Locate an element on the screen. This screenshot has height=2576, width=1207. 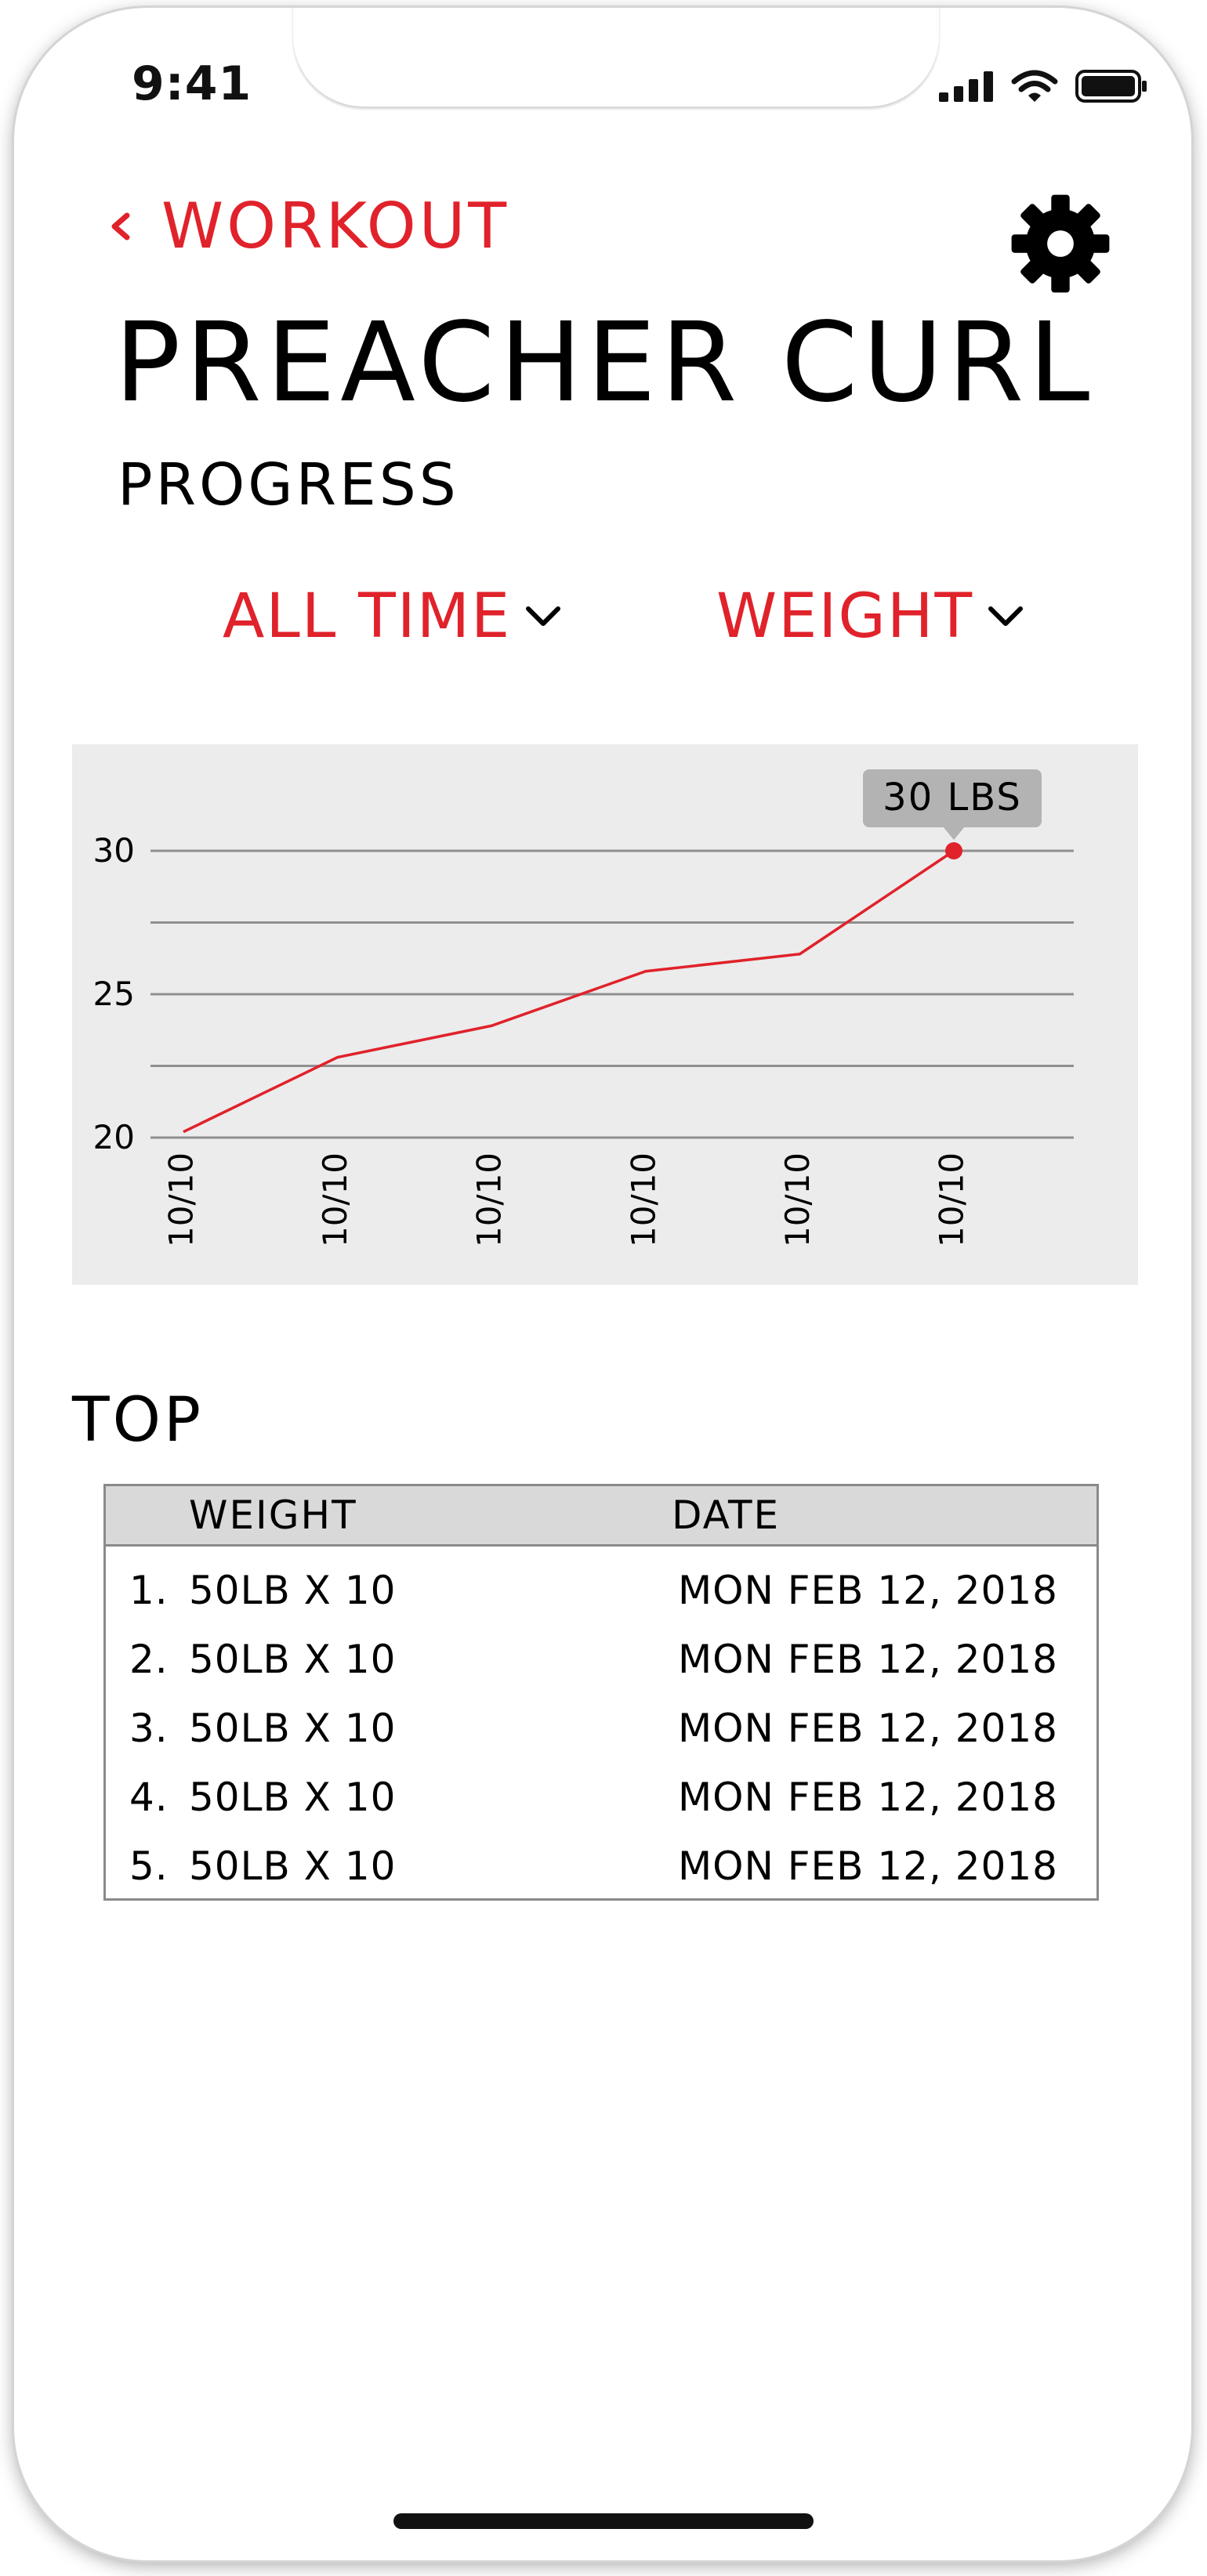
status-icons is located at coordinates (1043, 86).